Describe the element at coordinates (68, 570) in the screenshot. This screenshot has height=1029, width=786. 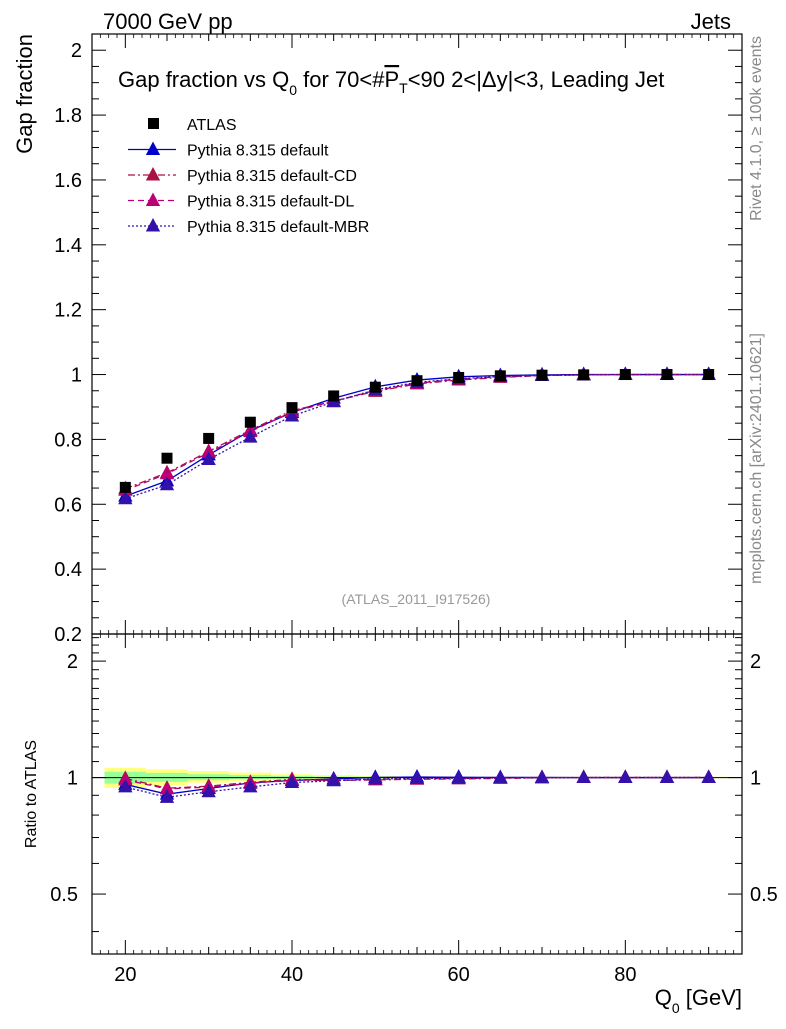
I see `main-y-tick-label: 0.4` at that location.